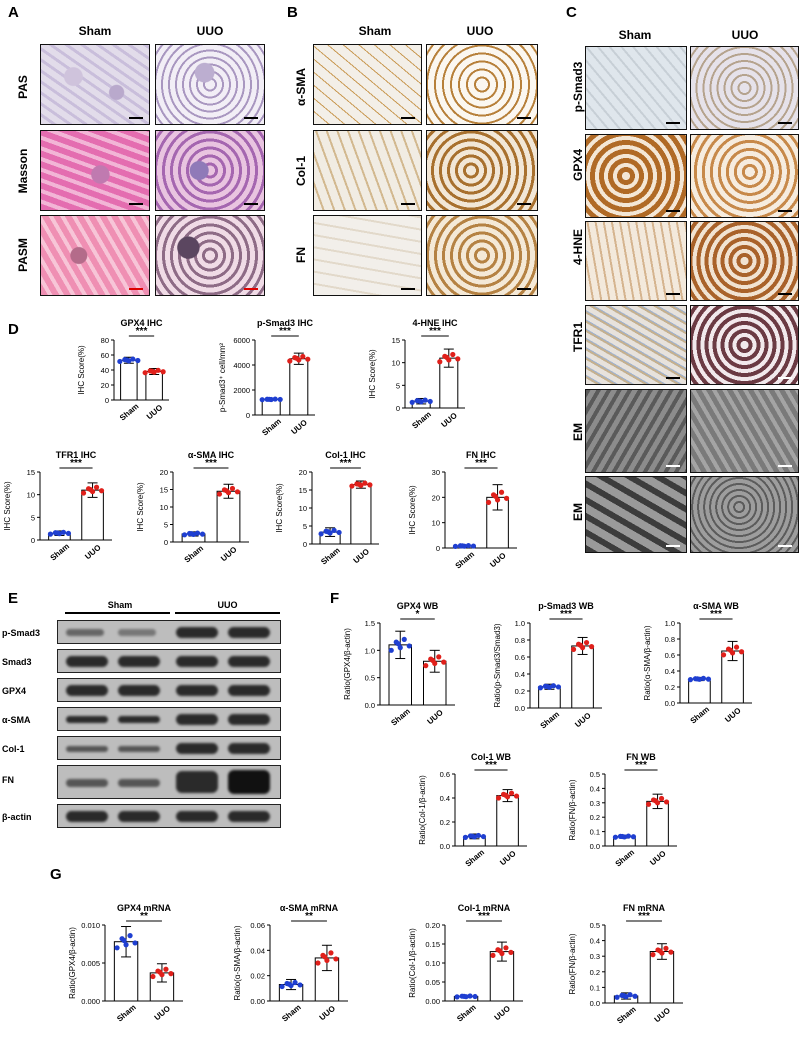  What do you see at coordinates (210, 84) in the screenshot?
I see `micrograph-pas-uuo` at bounding box center [210, 84].